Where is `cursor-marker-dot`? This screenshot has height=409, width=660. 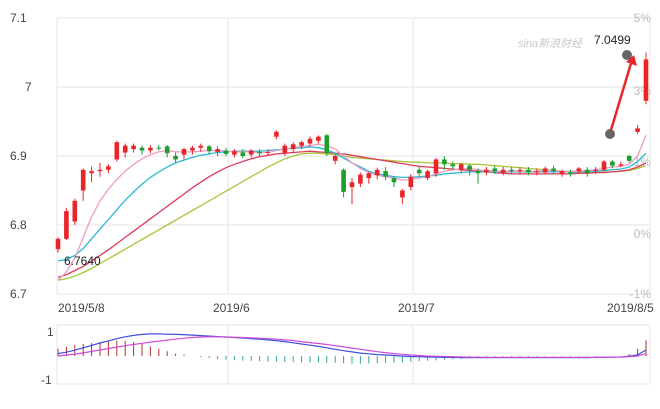
cursor-marker-dot is located at coordinates (610, 134).